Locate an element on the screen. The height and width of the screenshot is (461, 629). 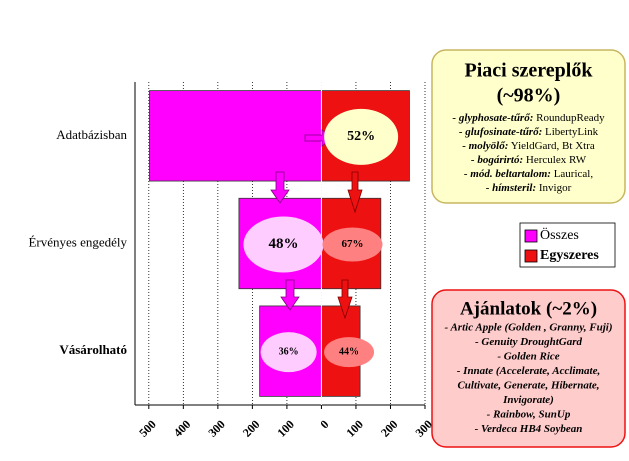
box-line: Invigorate) is located at coordinates (528, 400).